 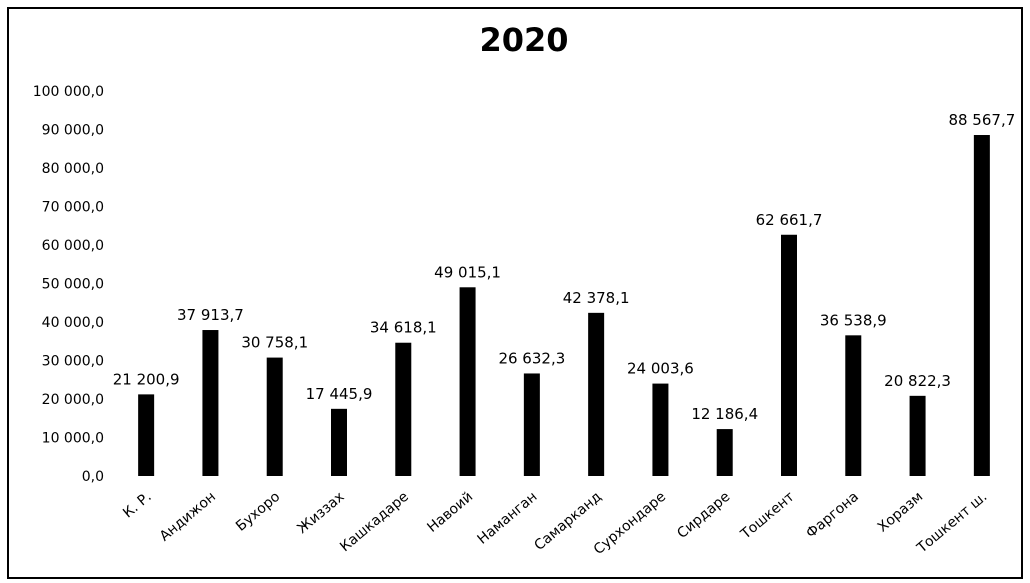 I want to click on data-label: 37 913,7, so click(x=210, y=315).